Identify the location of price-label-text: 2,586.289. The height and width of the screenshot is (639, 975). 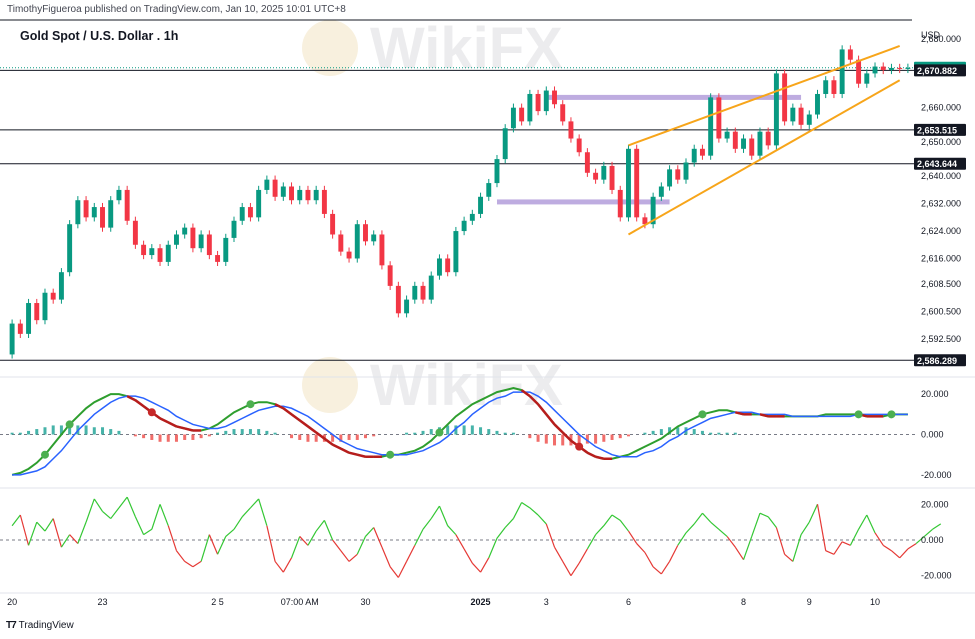
(937, 361).